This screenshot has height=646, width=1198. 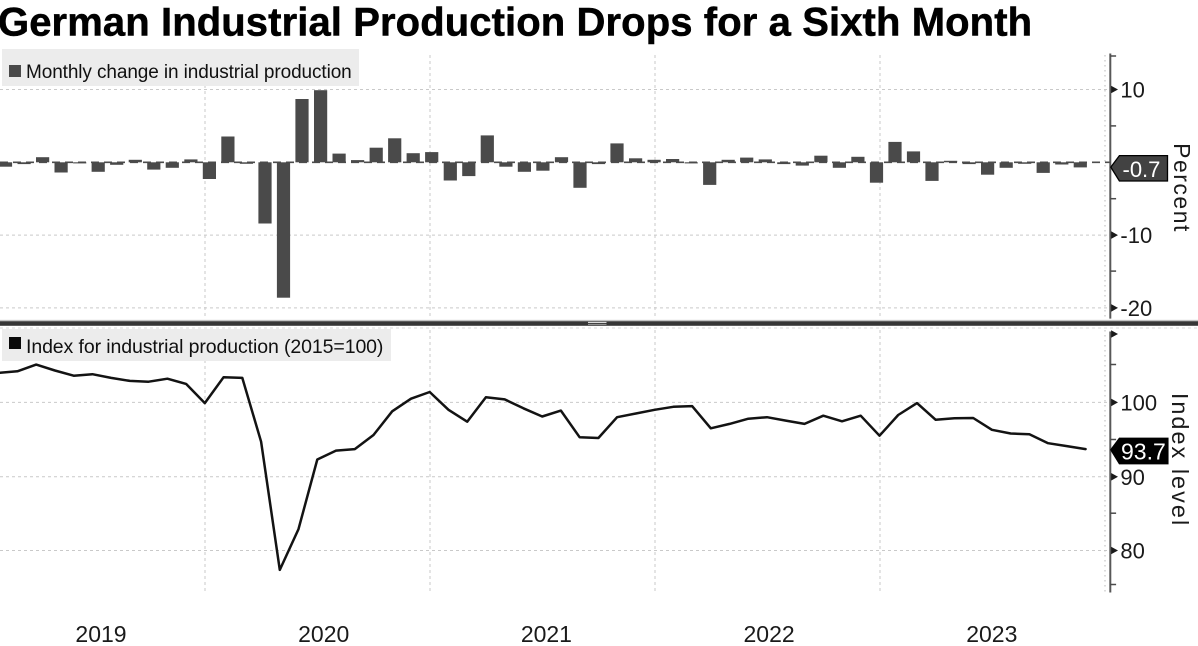 What do you see at coordinates (189, 72) in the screenshot?
I see `svg-text:Monthly change in industrial p: Monthly change in industrial production` at bounding box center [189, 72].